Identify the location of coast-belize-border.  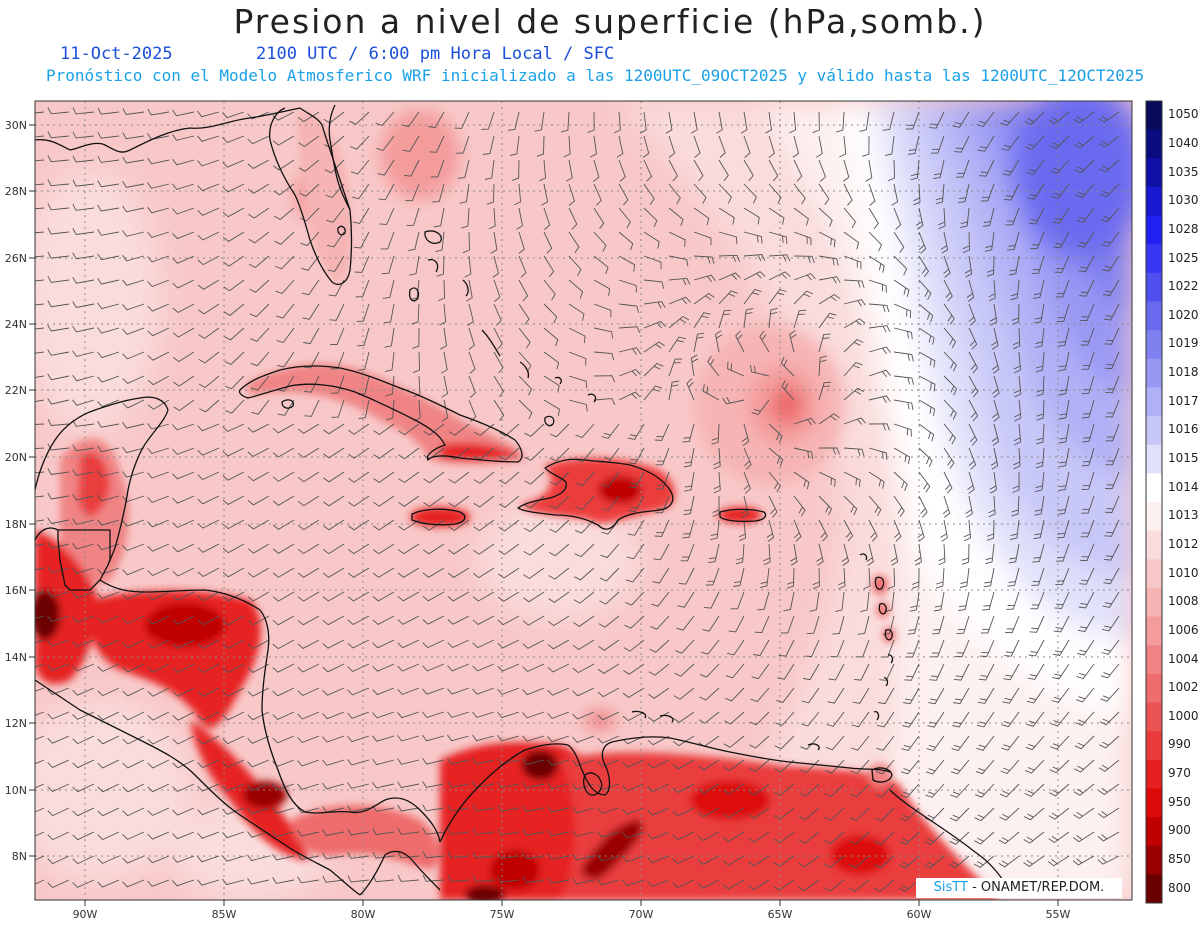
(84, 547).